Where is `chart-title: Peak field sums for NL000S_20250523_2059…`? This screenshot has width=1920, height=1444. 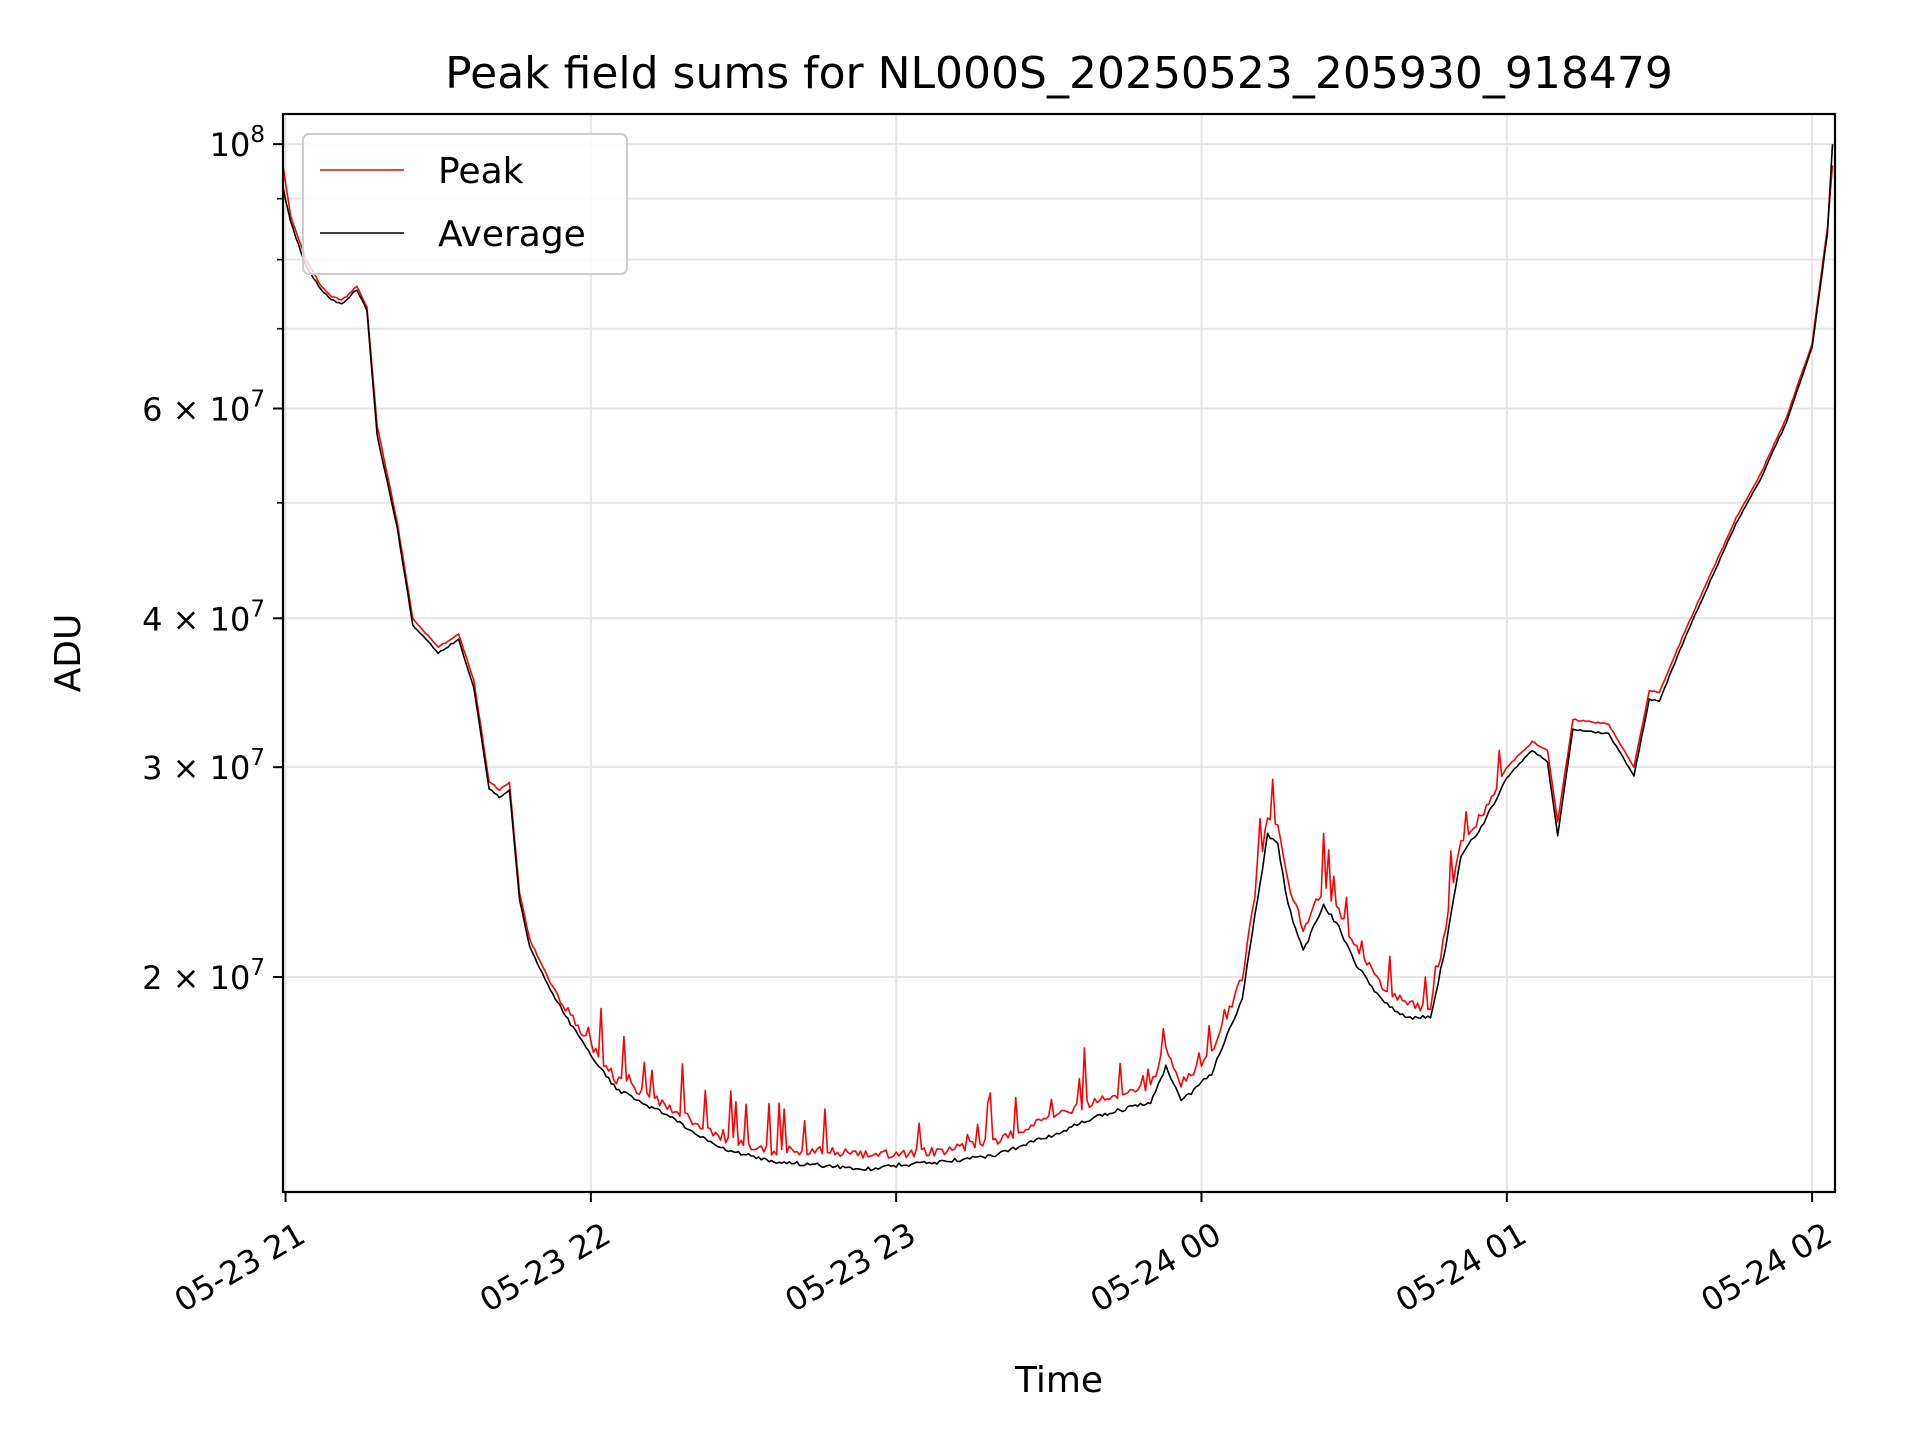 chart-title: Peak field sums for NL000S_20250523_2059… is located at coordinates (1059, 73).